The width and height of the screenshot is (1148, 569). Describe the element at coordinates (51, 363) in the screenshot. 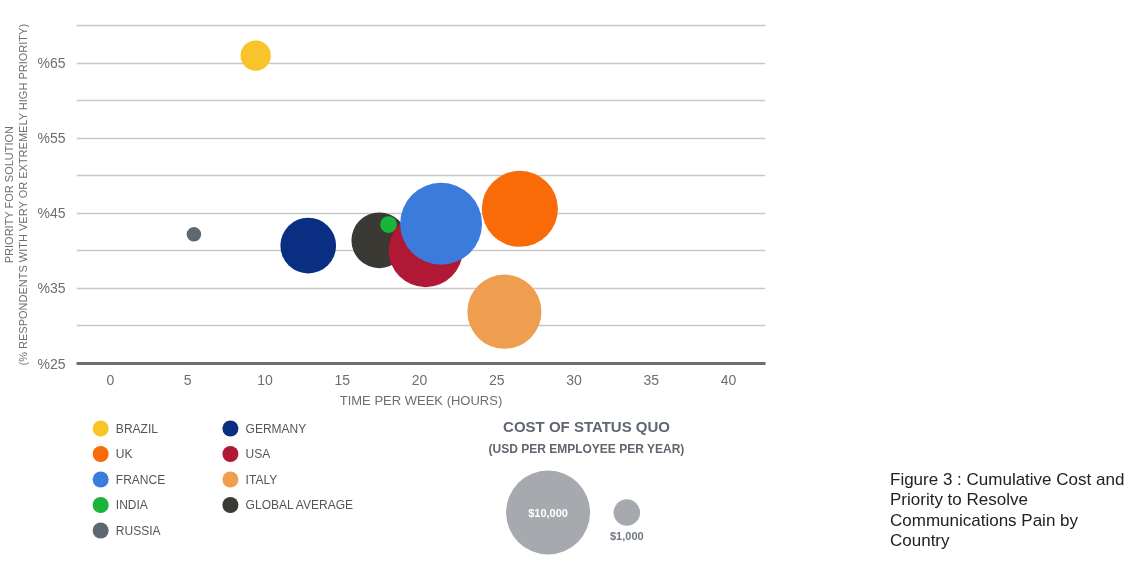

I see `y-tick-label: %25` at that location.